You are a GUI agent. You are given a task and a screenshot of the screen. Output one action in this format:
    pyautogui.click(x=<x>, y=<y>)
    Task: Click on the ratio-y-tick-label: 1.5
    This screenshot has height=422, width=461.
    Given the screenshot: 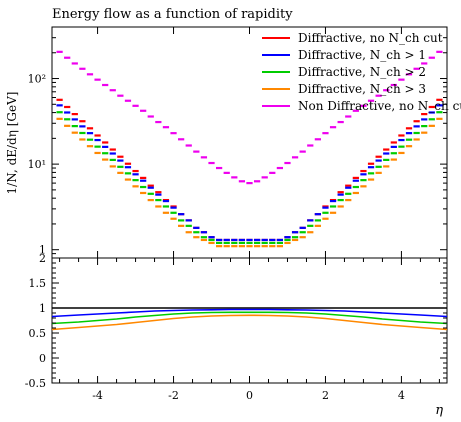 What is the action you would take?
    pyautogui.click(x=38, y=283)
    